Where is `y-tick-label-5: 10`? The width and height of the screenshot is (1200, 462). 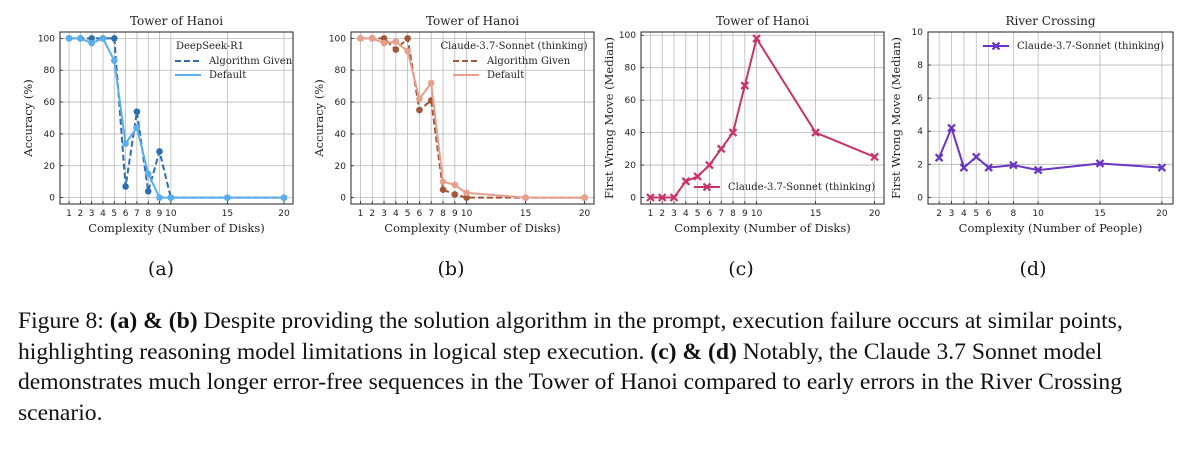 y-tick-label-5: 10 is located at coordinates (918, 33).